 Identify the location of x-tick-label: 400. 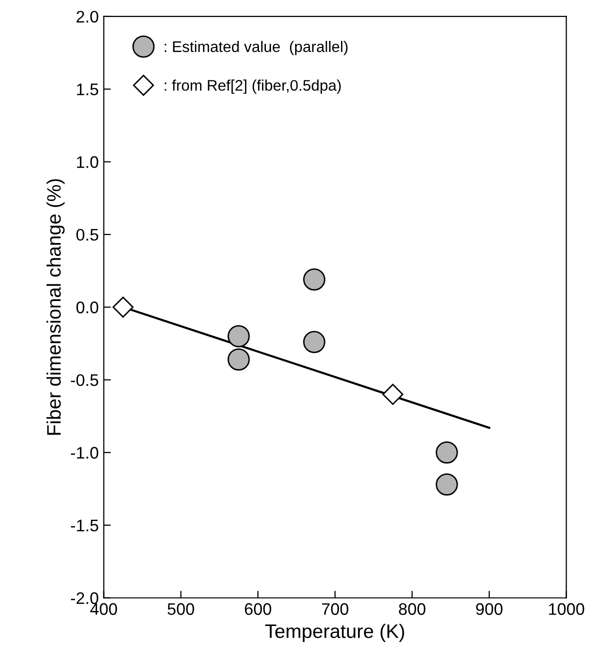
(104, 609).